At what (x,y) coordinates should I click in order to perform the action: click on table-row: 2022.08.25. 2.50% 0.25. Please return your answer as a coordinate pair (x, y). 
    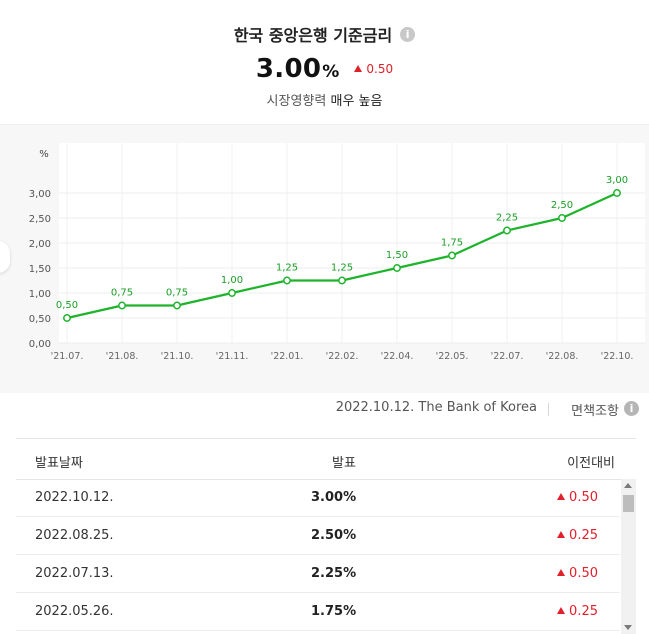
    Looking at the image, I should click on (318, 536).